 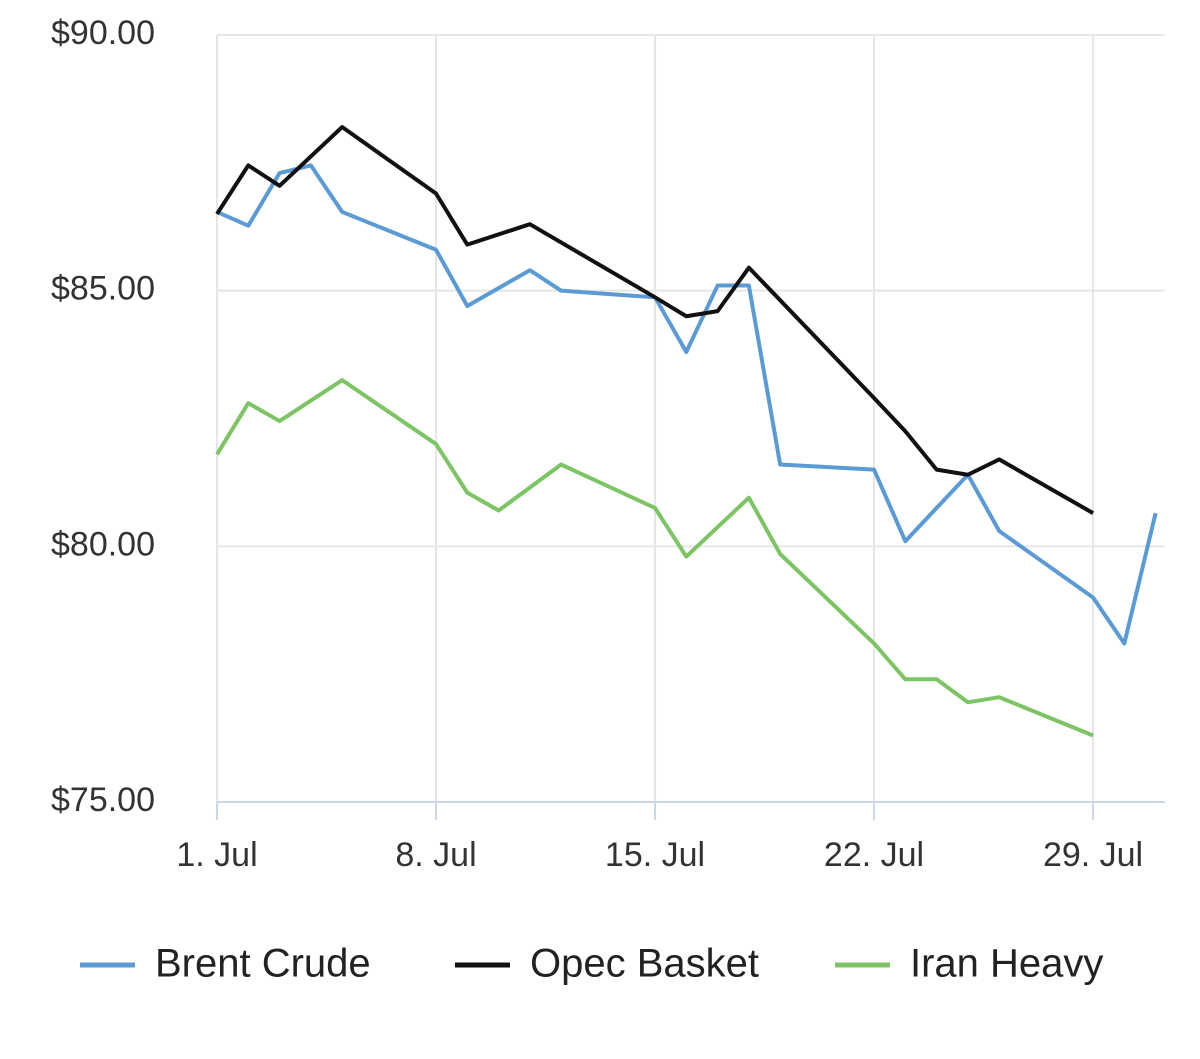 I want to click on legend-item: Opec Basket, so click(x=607, y=964).